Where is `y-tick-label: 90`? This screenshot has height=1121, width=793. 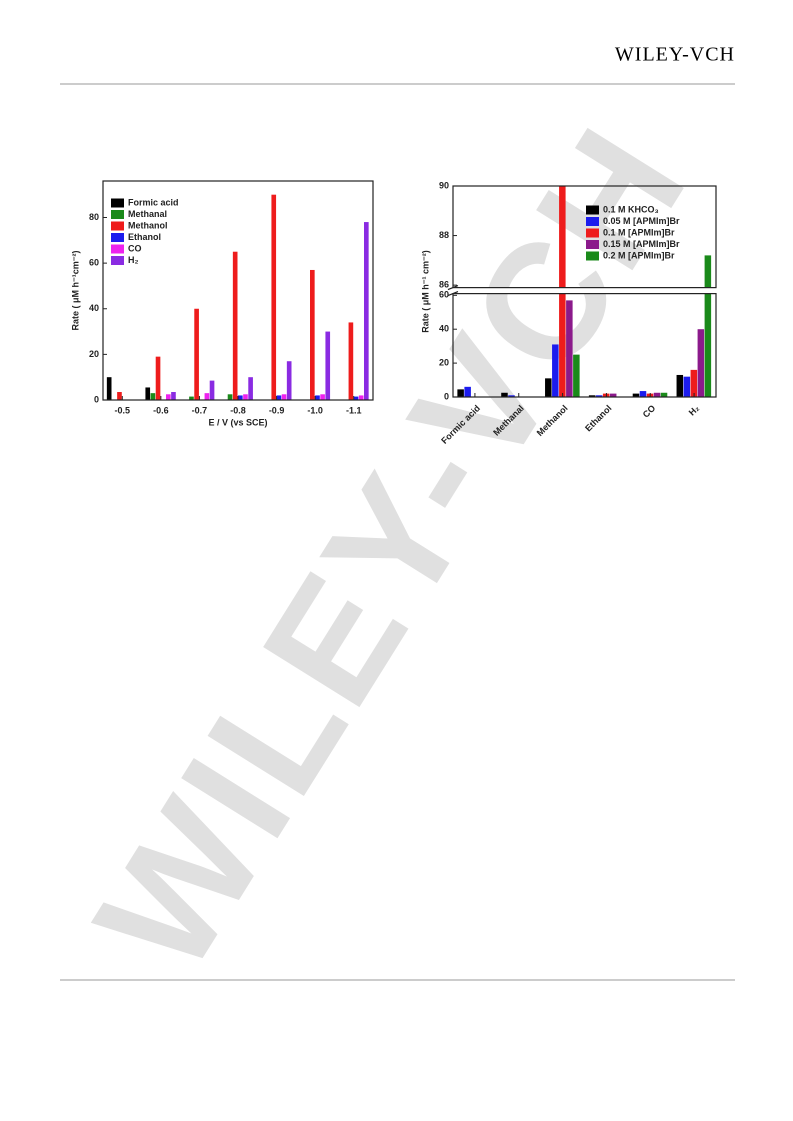 y-tick-label: 90 is located at coordinates (444, 185).